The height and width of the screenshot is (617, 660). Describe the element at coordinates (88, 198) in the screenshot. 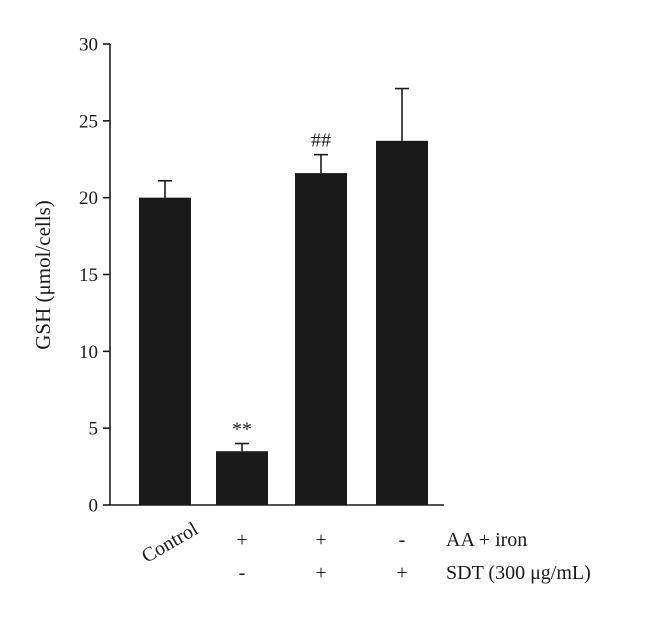

I see `y-tick-label: 20` at that location.